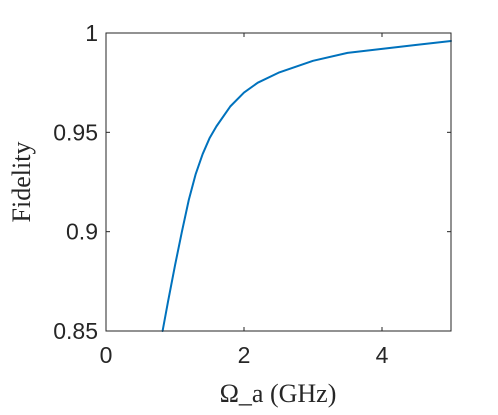 This screenshot has width=498, height=415. I want to click on y-axis-label: Fidelity, so click(21, 182).